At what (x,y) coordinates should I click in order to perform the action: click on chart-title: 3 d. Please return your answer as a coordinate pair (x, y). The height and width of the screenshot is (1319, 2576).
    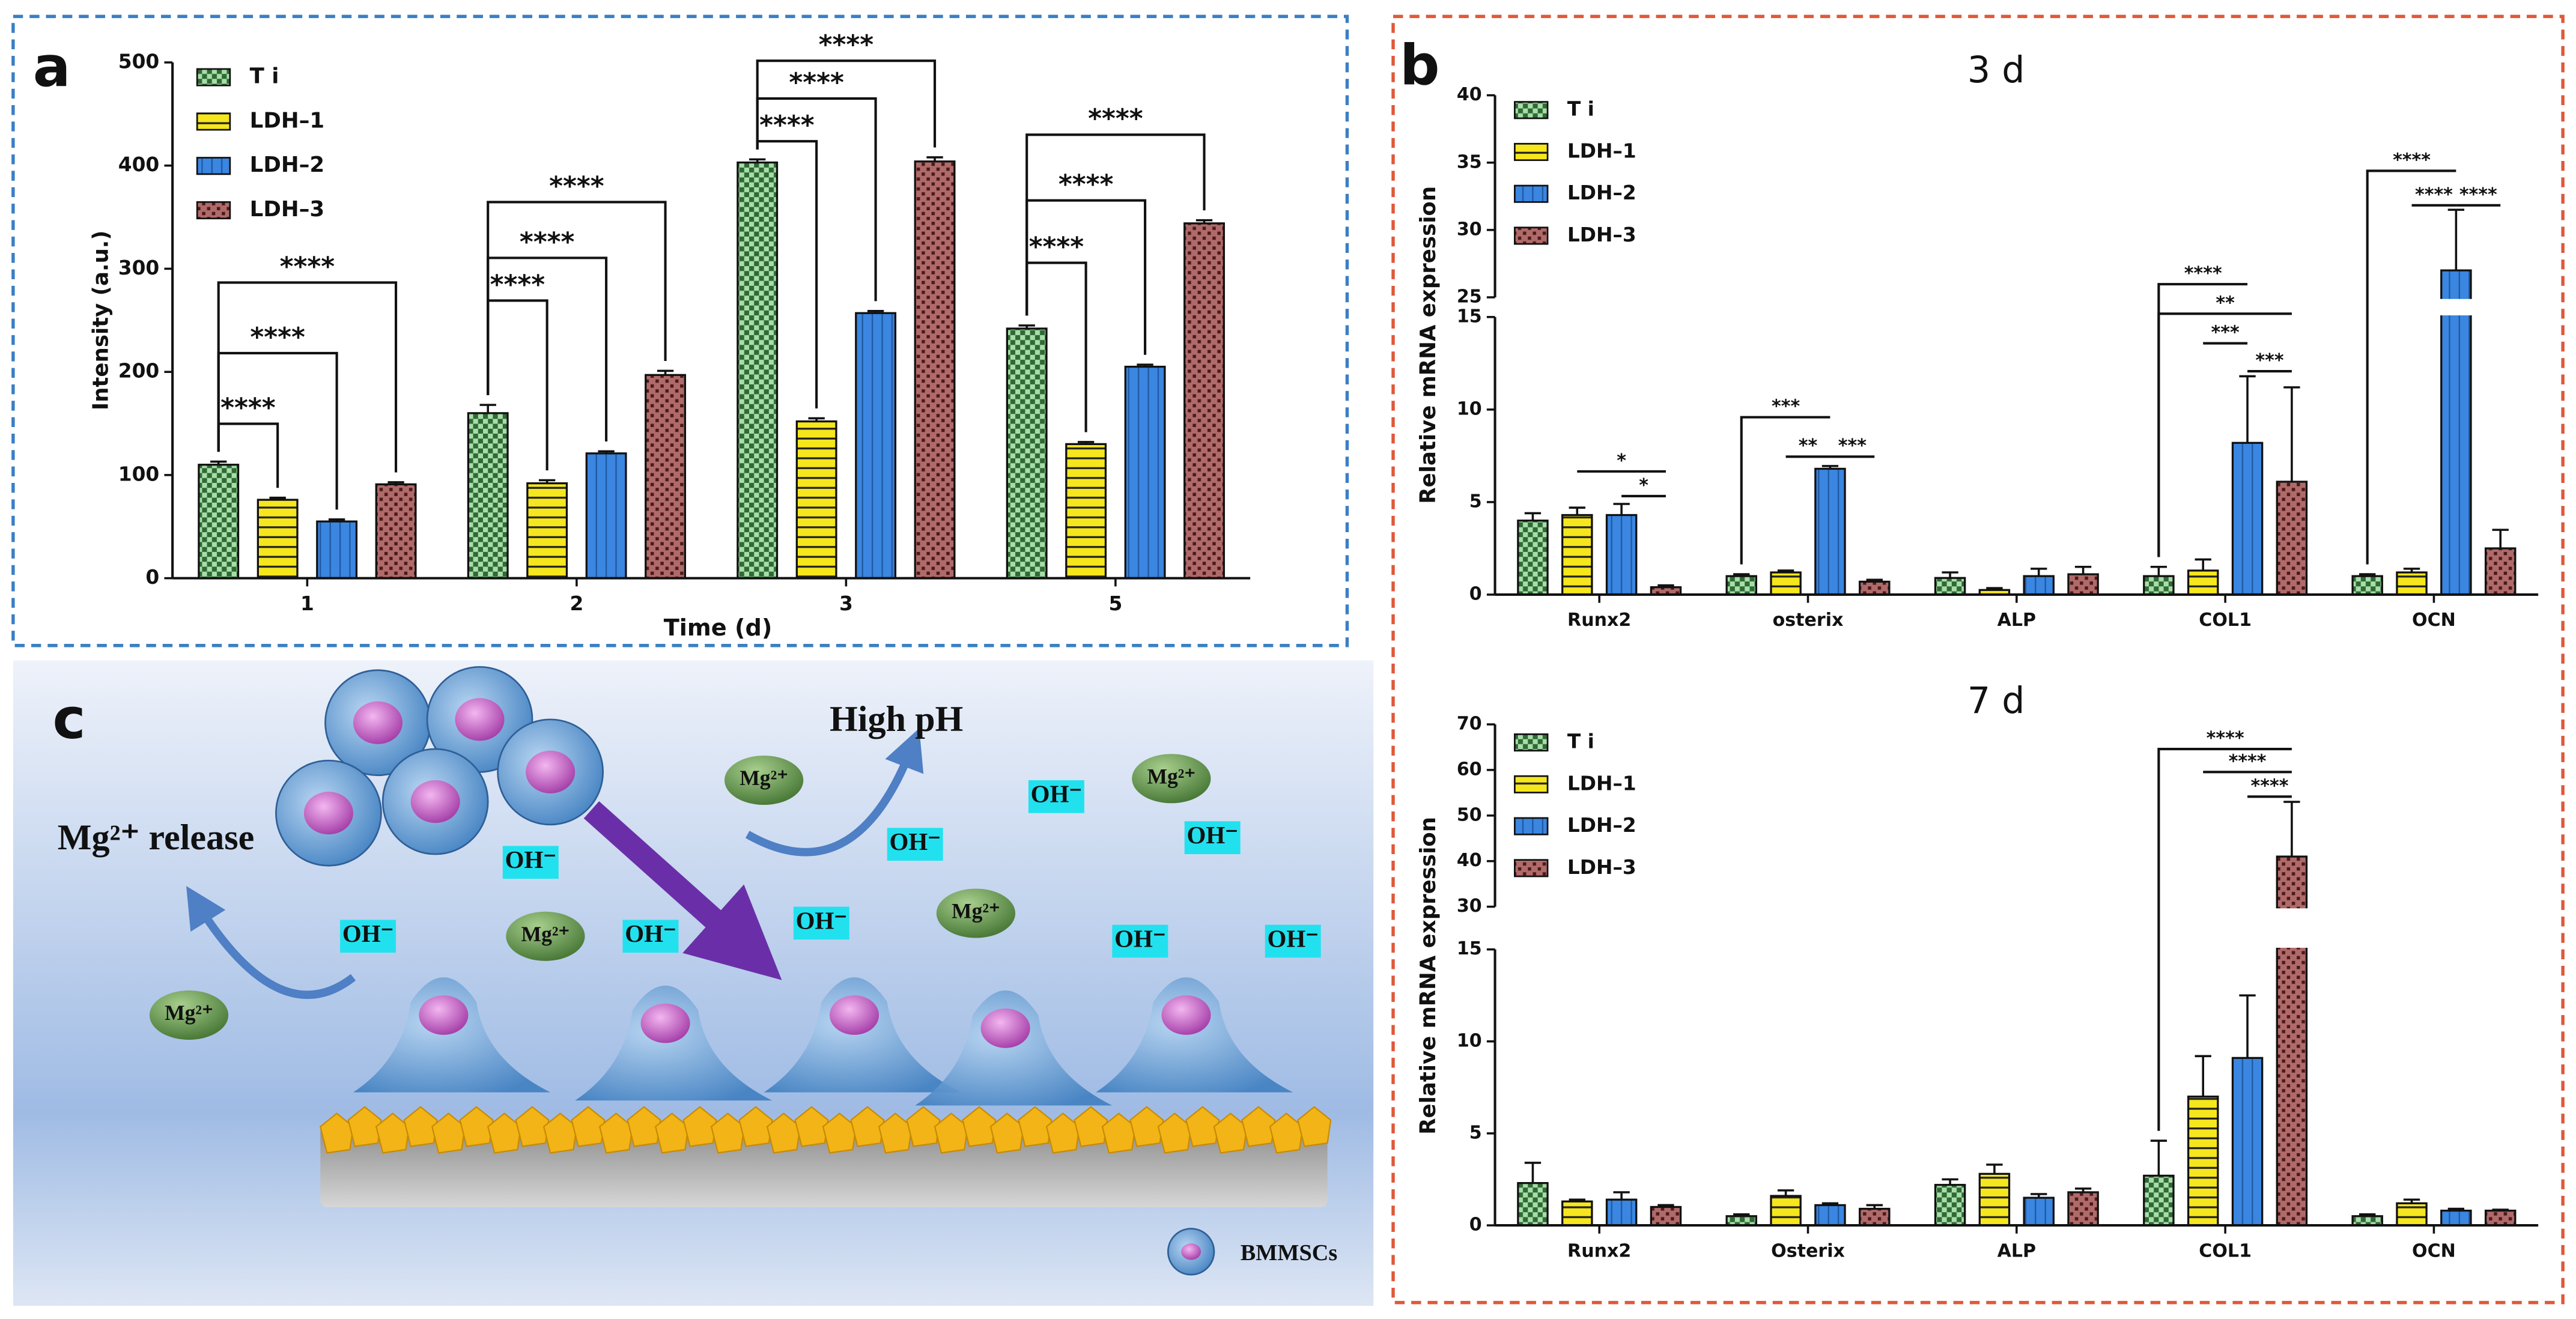
    Looking at the image, I should click on (1996, 70).